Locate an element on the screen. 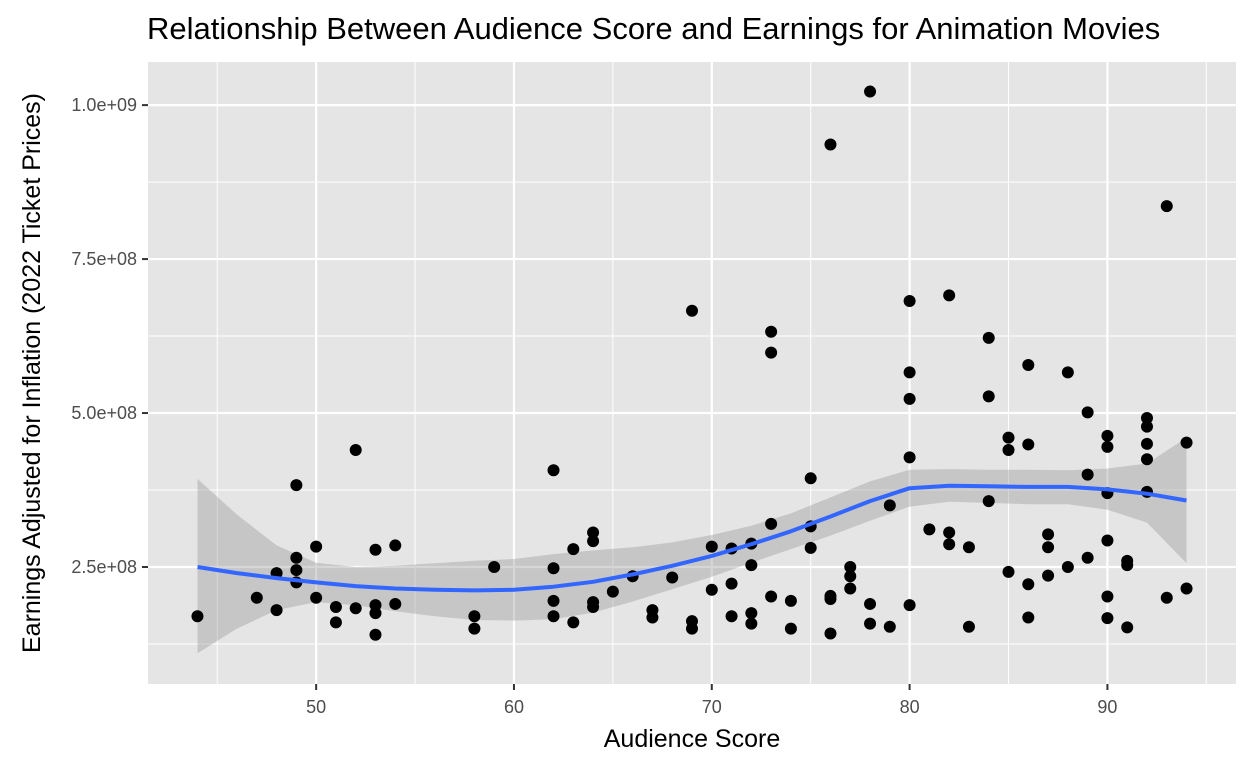 The width and height of the screenshot is (1248, 768). x-tick-label: 70 is located at coordinates (712, 707).